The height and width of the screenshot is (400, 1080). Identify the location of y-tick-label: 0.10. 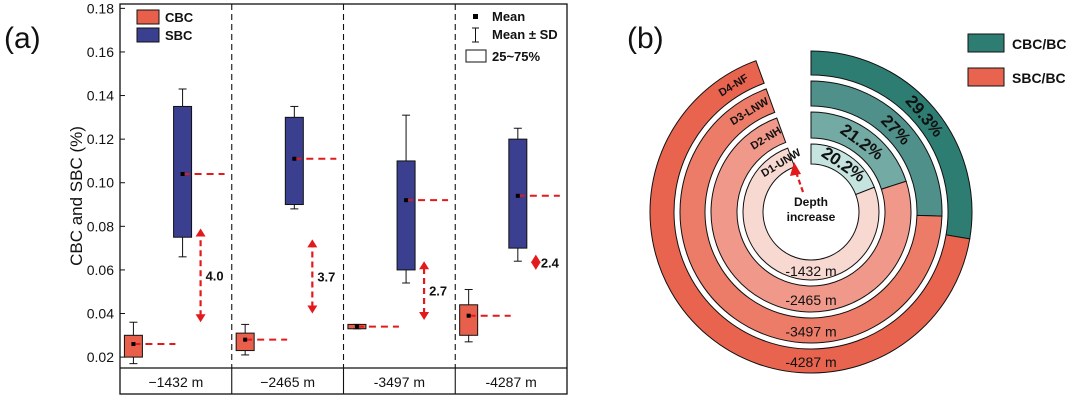
(100, 183).